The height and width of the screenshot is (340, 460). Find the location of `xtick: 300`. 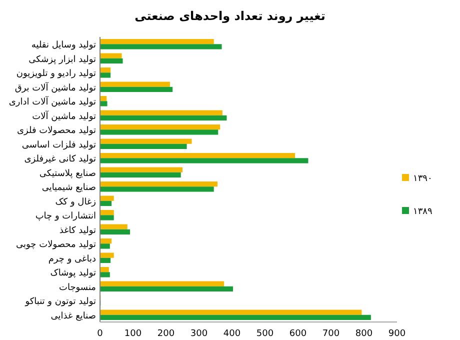

xtick: 300 is located at coordinates (199, 334).